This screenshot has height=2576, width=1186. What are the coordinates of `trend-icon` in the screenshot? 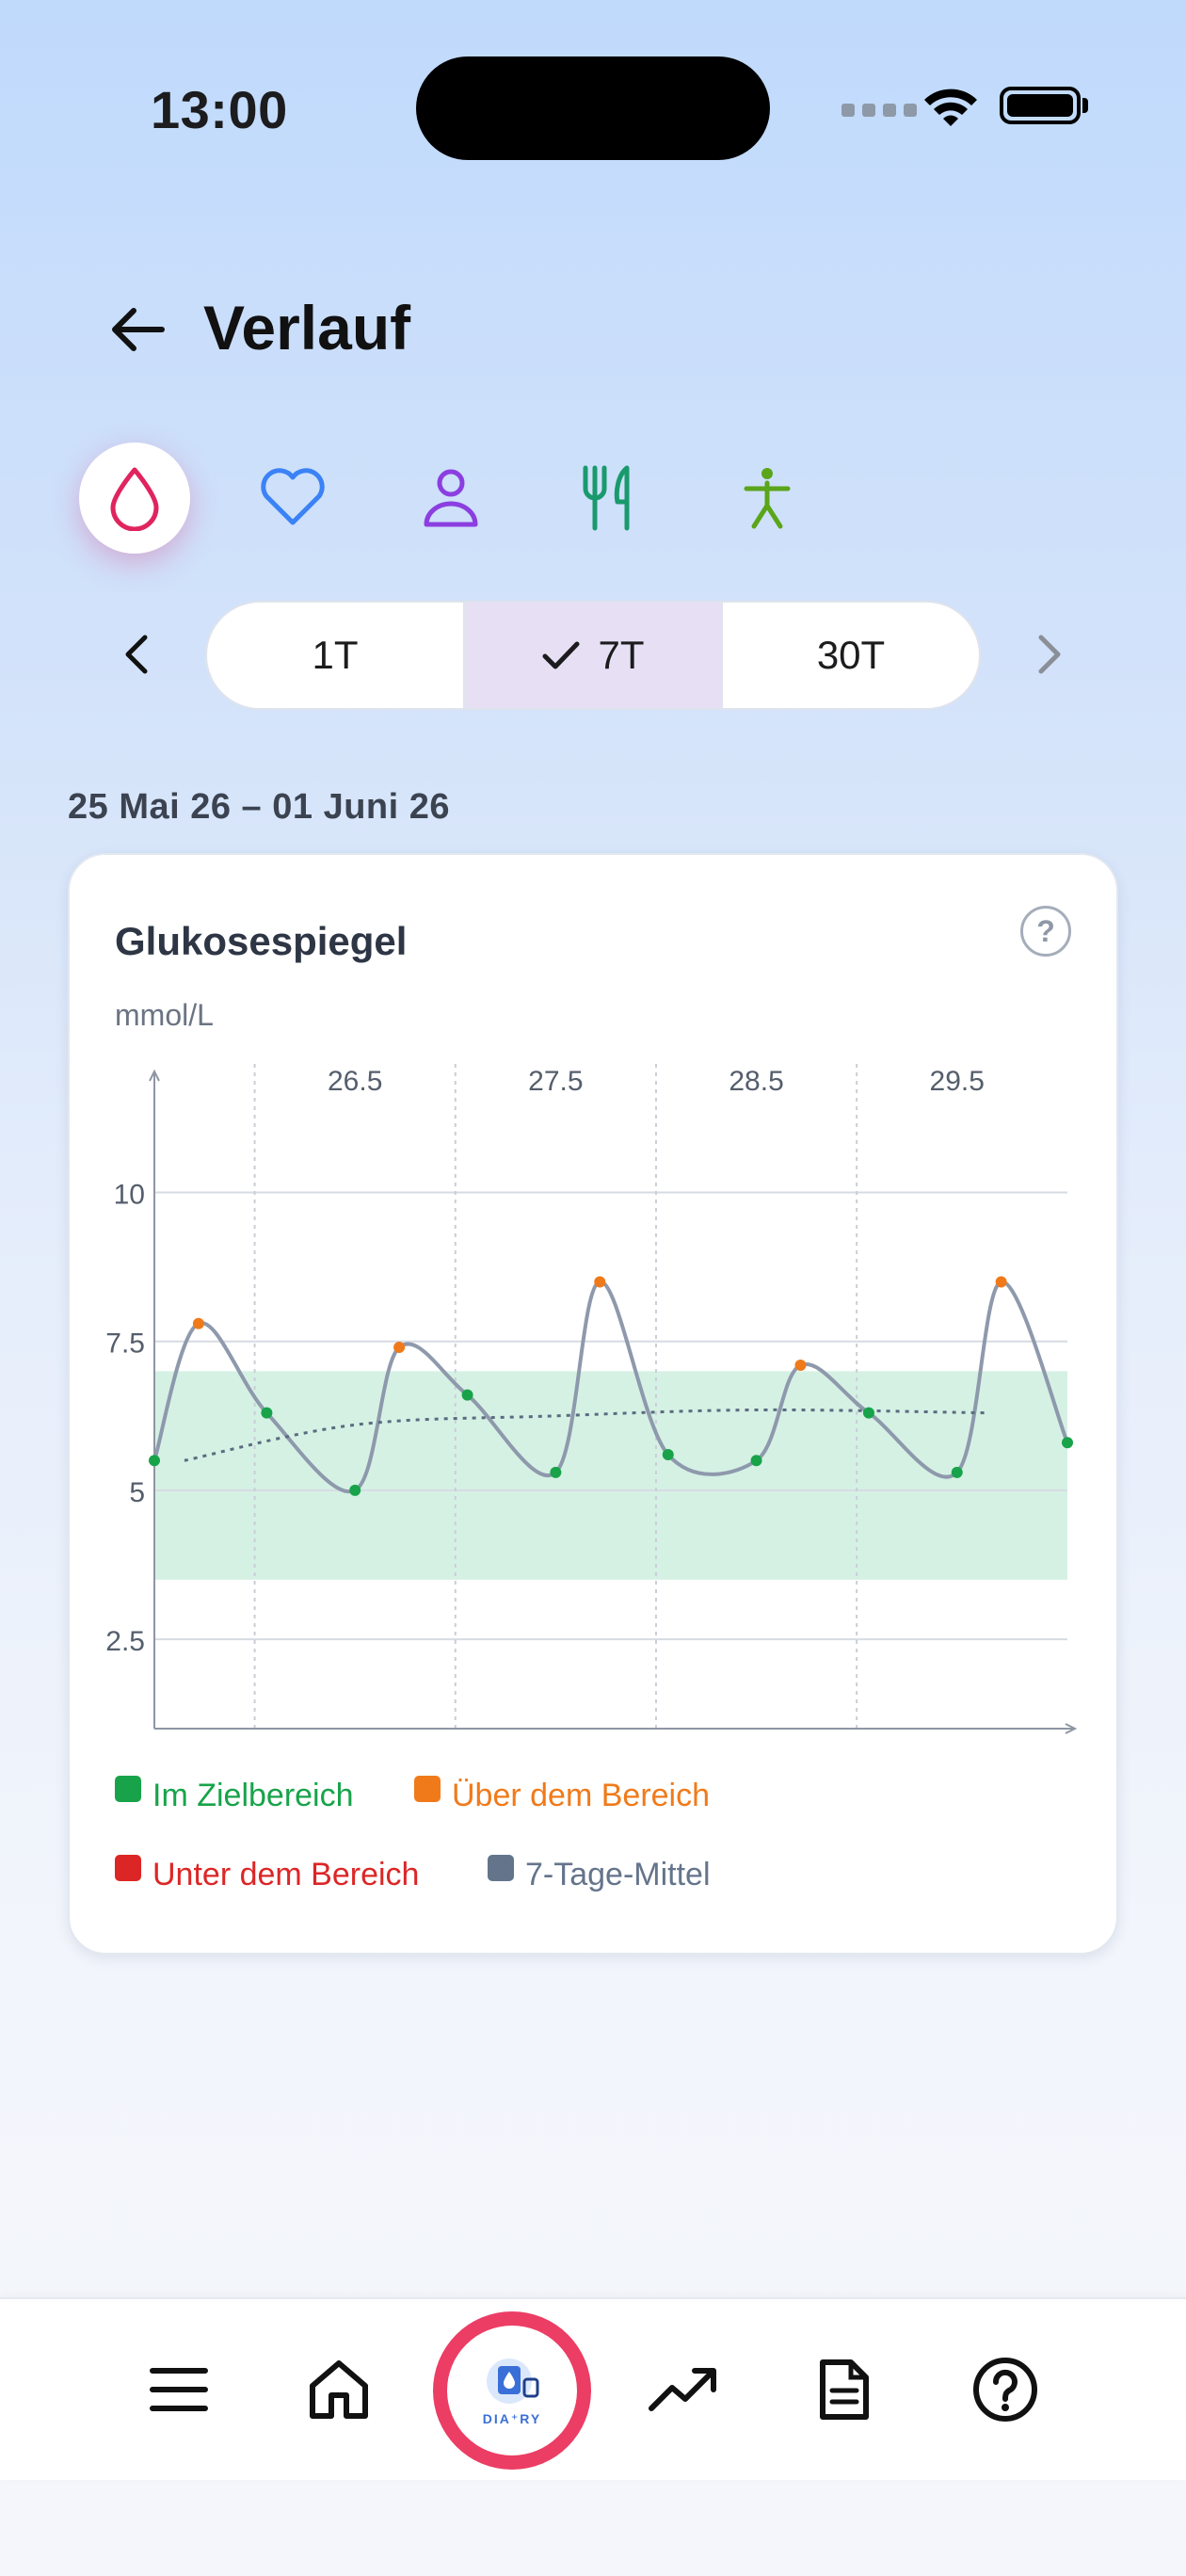 It's located at (682, 2389).